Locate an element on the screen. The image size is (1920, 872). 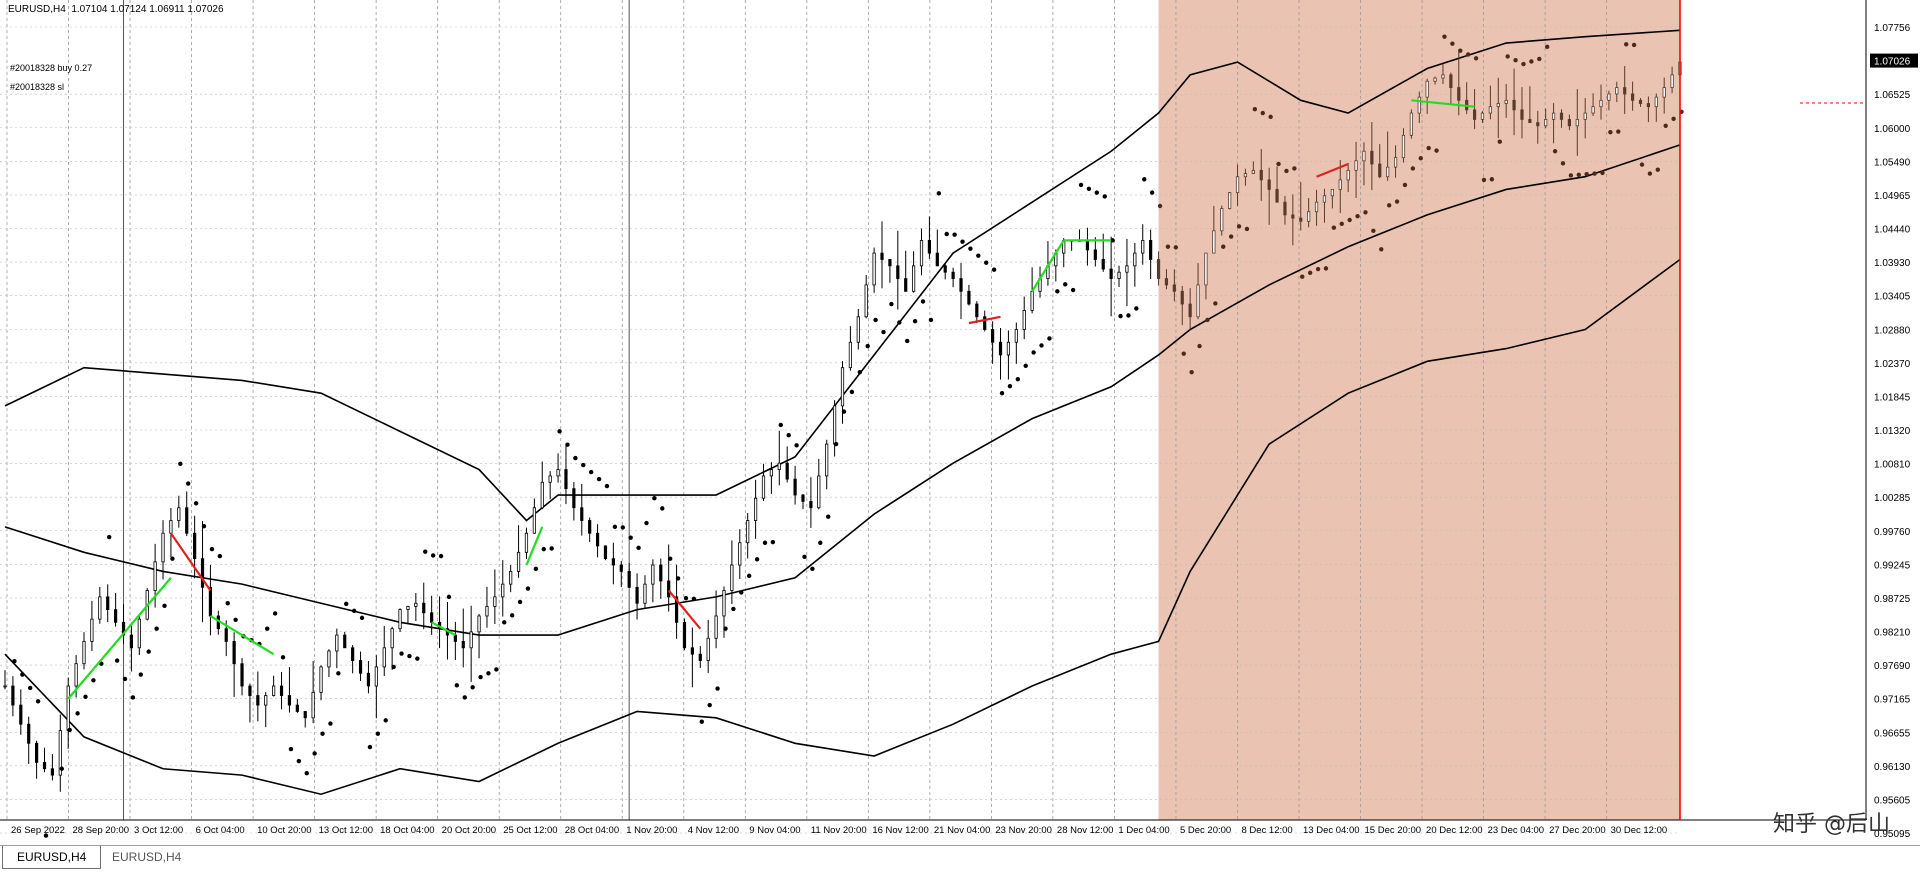
tab-eurusd-h4-active: EURUSD,H4 is located at coordinates (52, 857).